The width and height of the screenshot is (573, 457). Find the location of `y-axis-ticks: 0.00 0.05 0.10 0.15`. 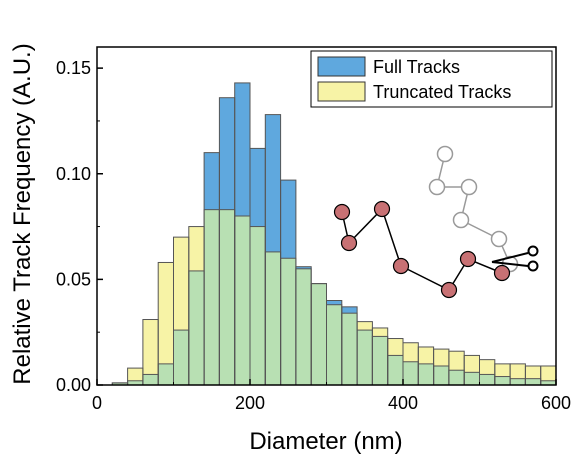

y-axis-ticks: 0.00 0.05 0.10 0.15 is located at coordinates (79, 226).